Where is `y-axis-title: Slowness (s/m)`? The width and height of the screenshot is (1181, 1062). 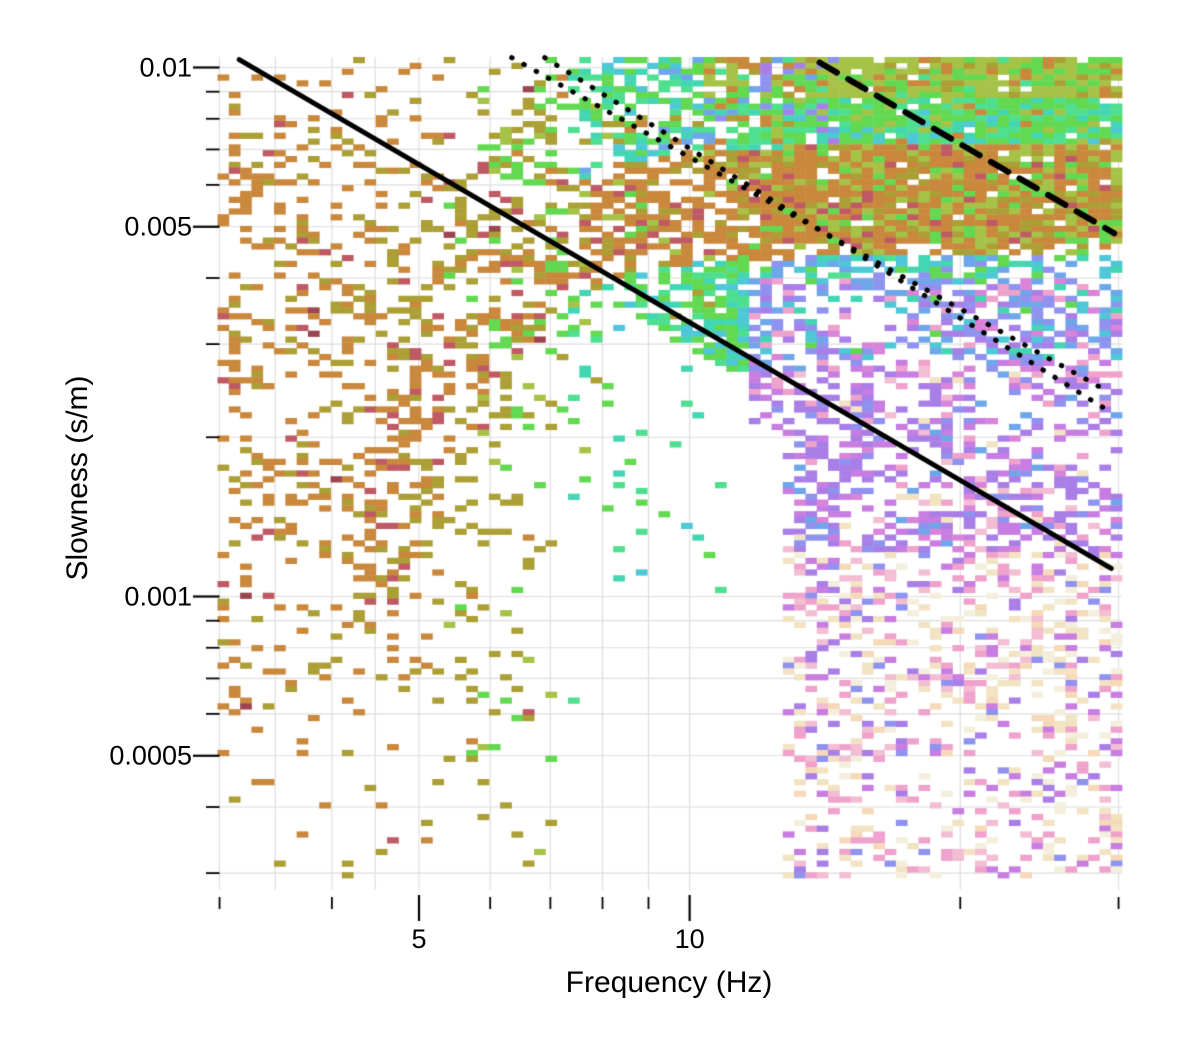 y-axis-title: Slowness (s/m) is located at coordinates (77, 478).